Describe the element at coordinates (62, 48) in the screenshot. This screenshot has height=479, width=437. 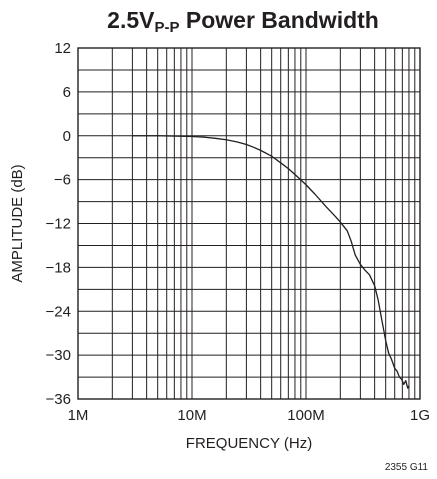
I see `y-tick-label: 12` at that location.